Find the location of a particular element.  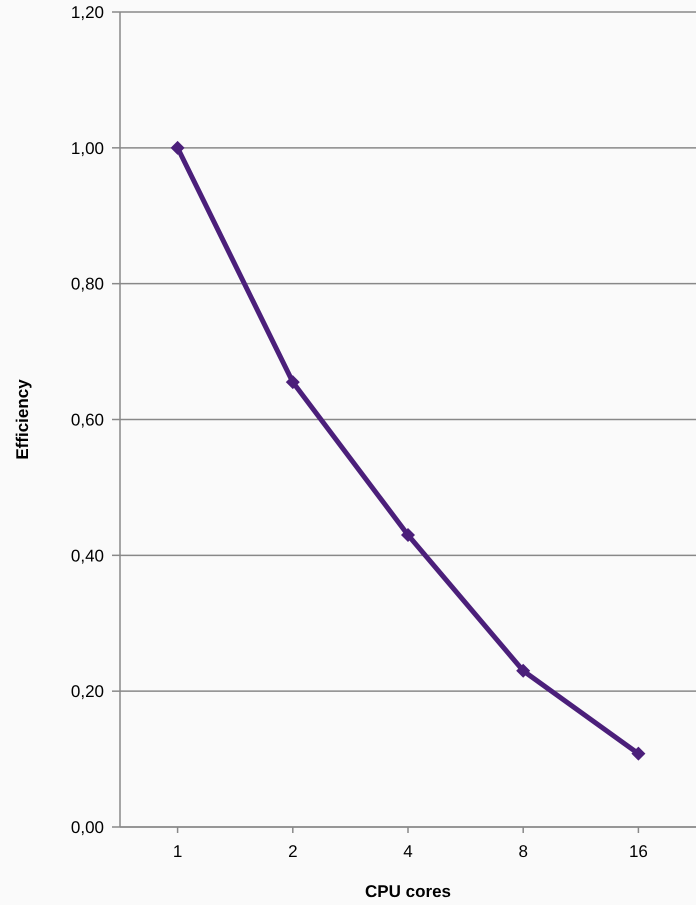

y-tick-label: 1,00 is located at coordinates (87, 148).